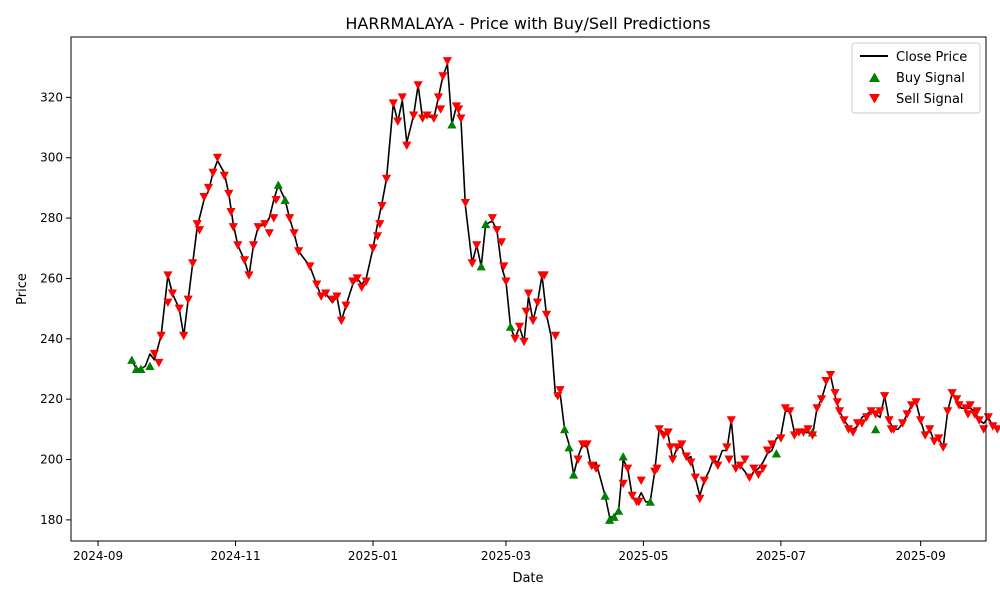  What do you see at coordinates (51, 278) in the screenshot?
I see `y-tick-label: 260` at bounding box center [51, 278].